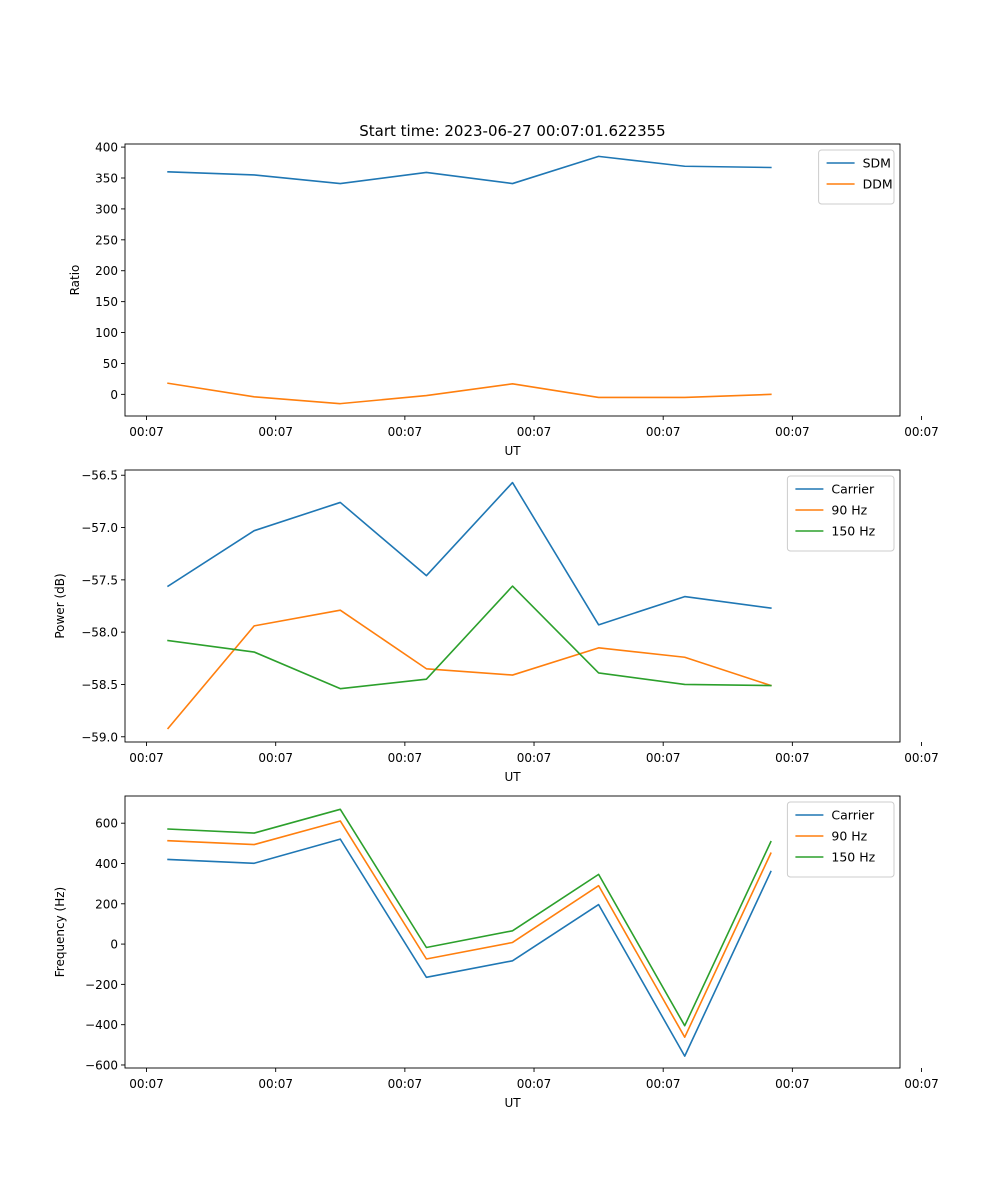 Image resolution: width=1000 pixels, height=1200 pixels. What do you see at coordinates (106, 302) in the screenshot?
I see `y-tick-label: 150` at bounding box center [106, 302].